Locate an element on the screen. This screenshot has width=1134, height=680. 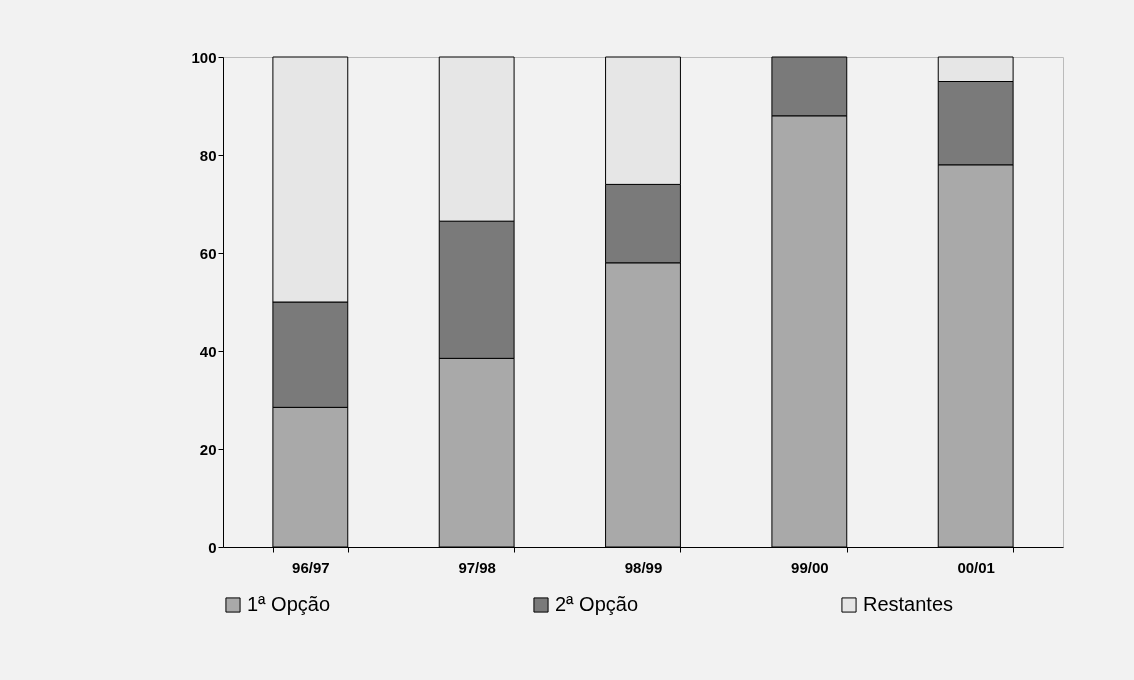
y-tick-label: 80 is located at coordinates (208, 155).